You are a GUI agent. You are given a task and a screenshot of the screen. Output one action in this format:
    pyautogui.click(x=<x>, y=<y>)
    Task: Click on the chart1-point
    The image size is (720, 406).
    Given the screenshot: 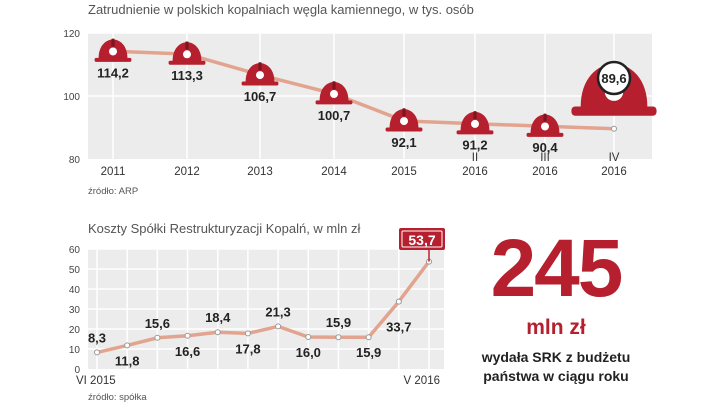 What is the action you would take?
    pyautogui.click(x=614, y=128)
    